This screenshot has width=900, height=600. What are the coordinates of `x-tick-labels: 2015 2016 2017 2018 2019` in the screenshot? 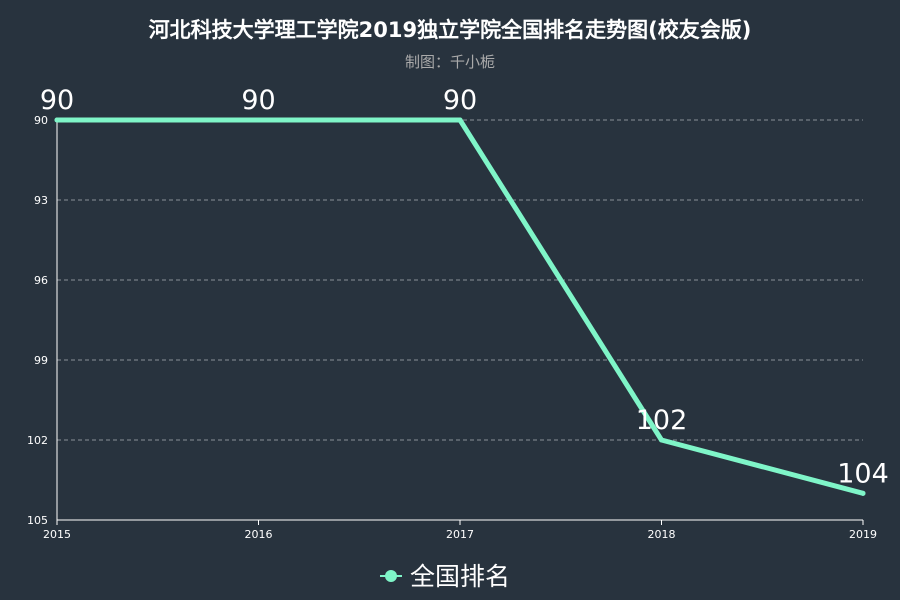 It's located at (460, 534).